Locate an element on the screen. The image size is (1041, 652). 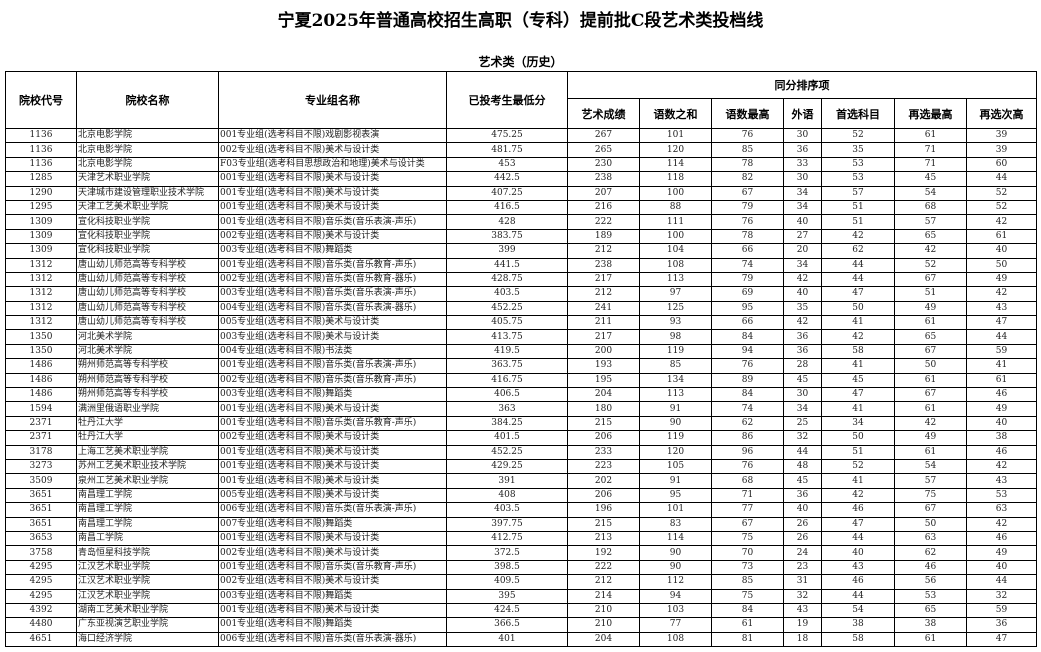
cell-min-score: 363.75 is located at coordinates (507, 366).